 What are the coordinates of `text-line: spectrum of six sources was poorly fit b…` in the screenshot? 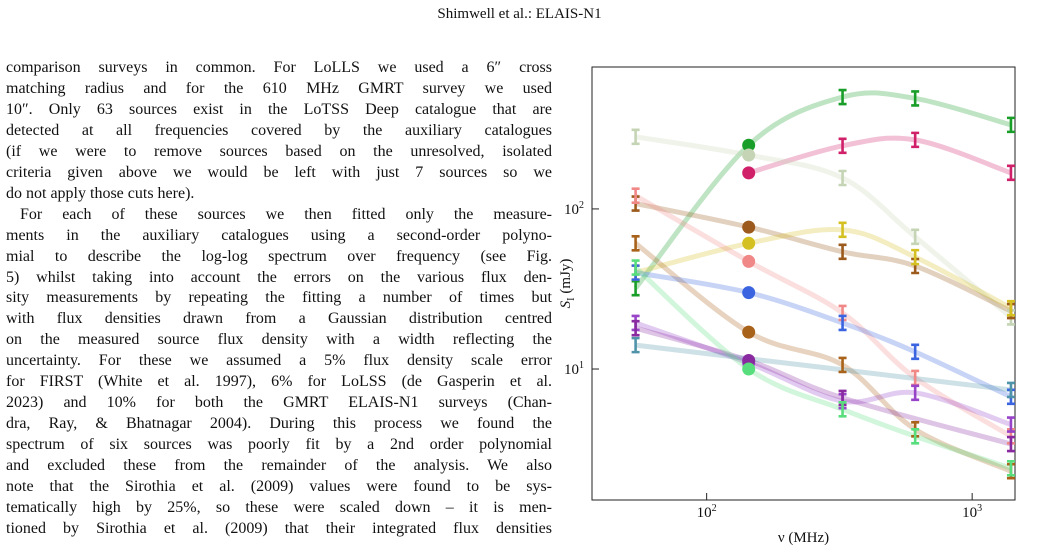 It's located at (279, 445).